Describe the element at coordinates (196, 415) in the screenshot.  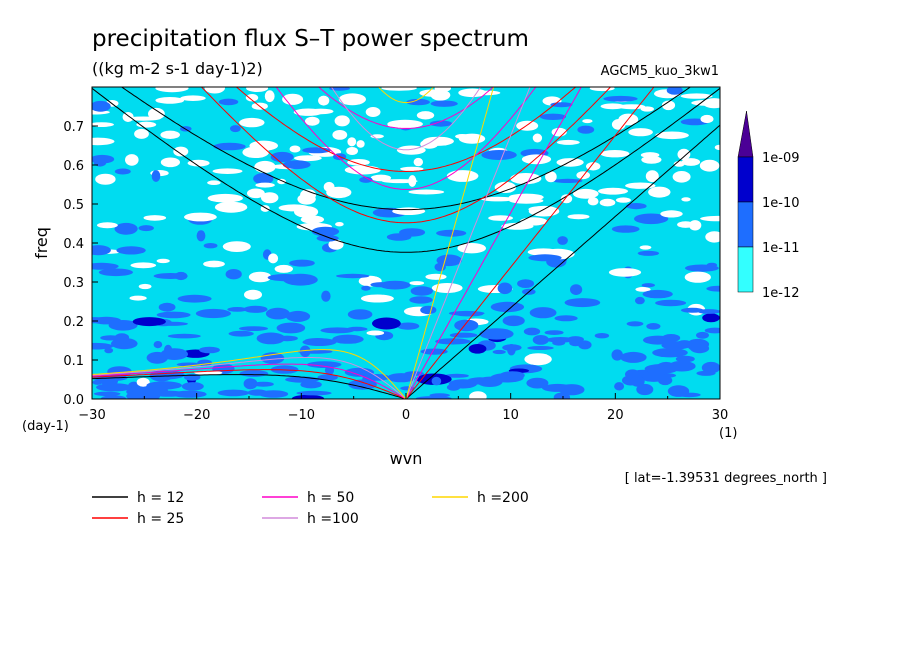
I see `x-tick-label: −20` at that location.